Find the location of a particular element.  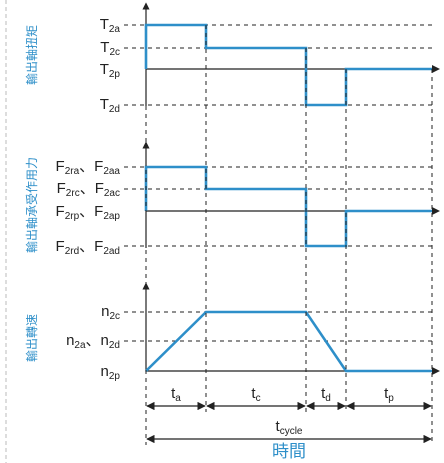

segment-dimensions: ta tc td tp tcycle is located at coordinates (289, 414).